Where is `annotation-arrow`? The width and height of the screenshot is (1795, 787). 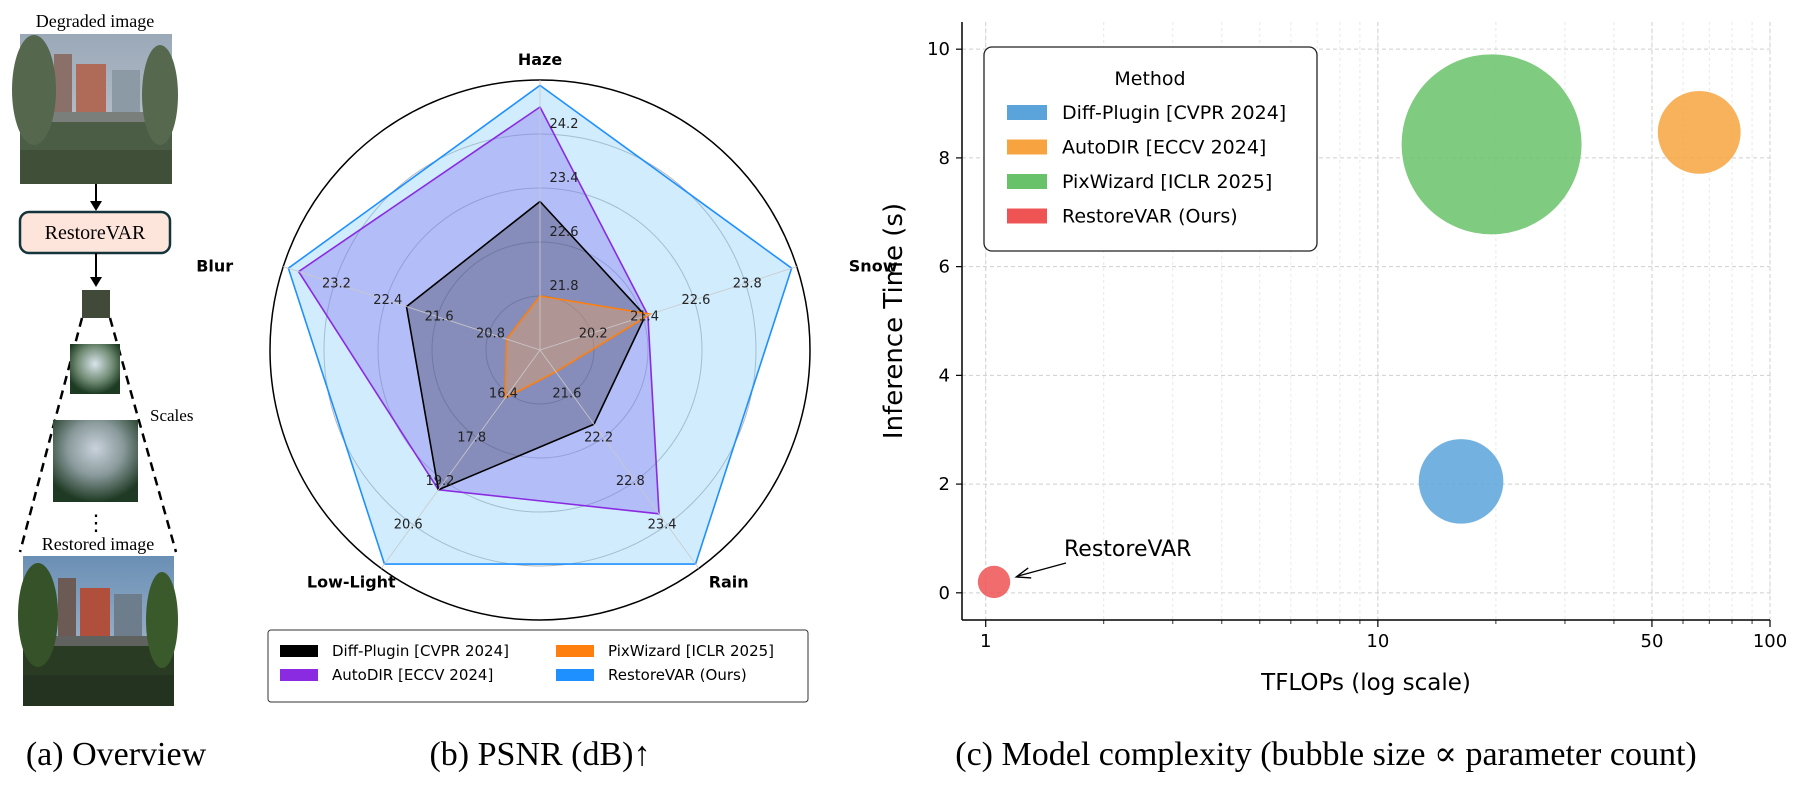 annotation-arrow is located at coordinates (1042, 569).